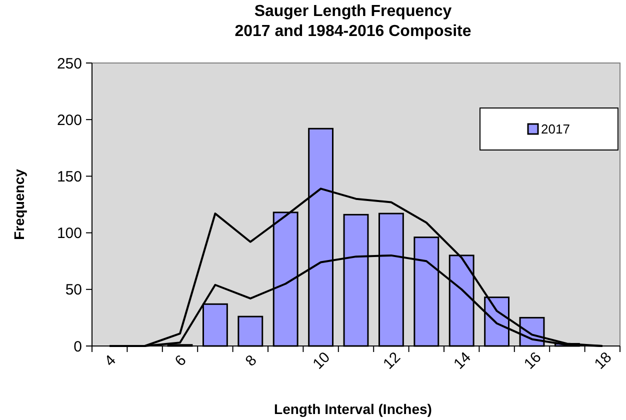  I want to click on y-tick-label: 50, so click(73, 290).